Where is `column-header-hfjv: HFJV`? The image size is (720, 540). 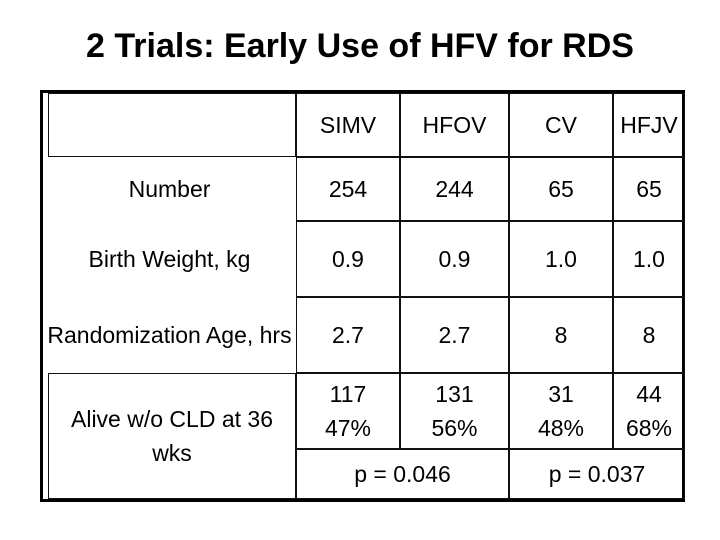 column-header-hfjv: HFJV is located at coordinates (649, 125).